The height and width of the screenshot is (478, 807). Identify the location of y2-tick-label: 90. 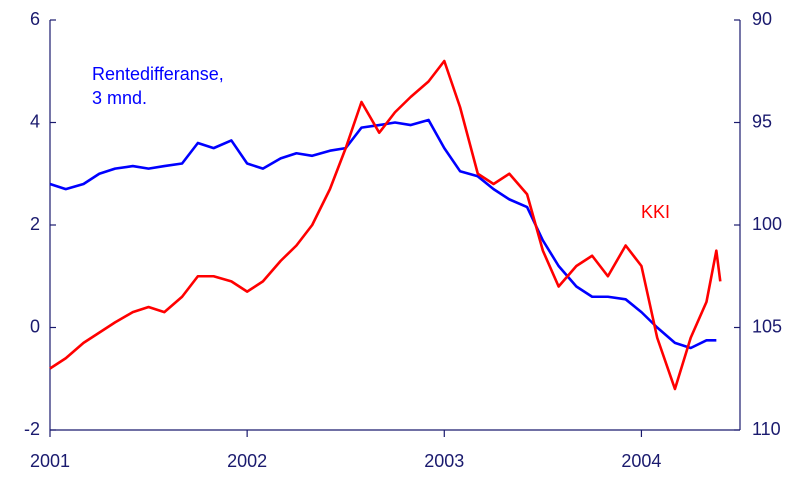
(762, 19).